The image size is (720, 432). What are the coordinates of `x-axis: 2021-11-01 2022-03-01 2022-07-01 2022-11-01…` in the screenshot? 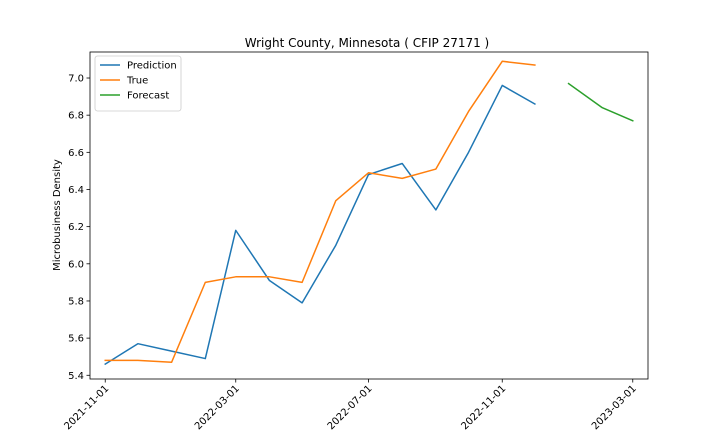 It's located at (350, 405).